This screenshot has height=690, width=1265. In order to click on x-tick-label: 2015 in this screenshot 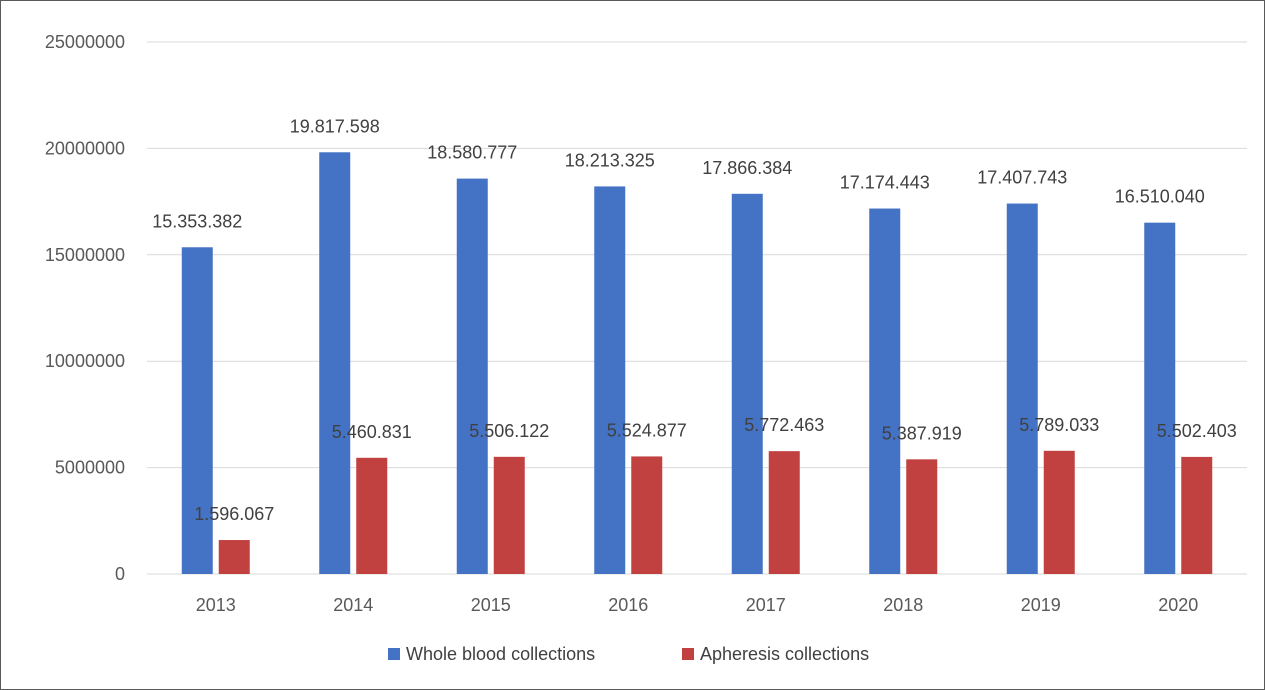, I will do `click(491, 605)`.